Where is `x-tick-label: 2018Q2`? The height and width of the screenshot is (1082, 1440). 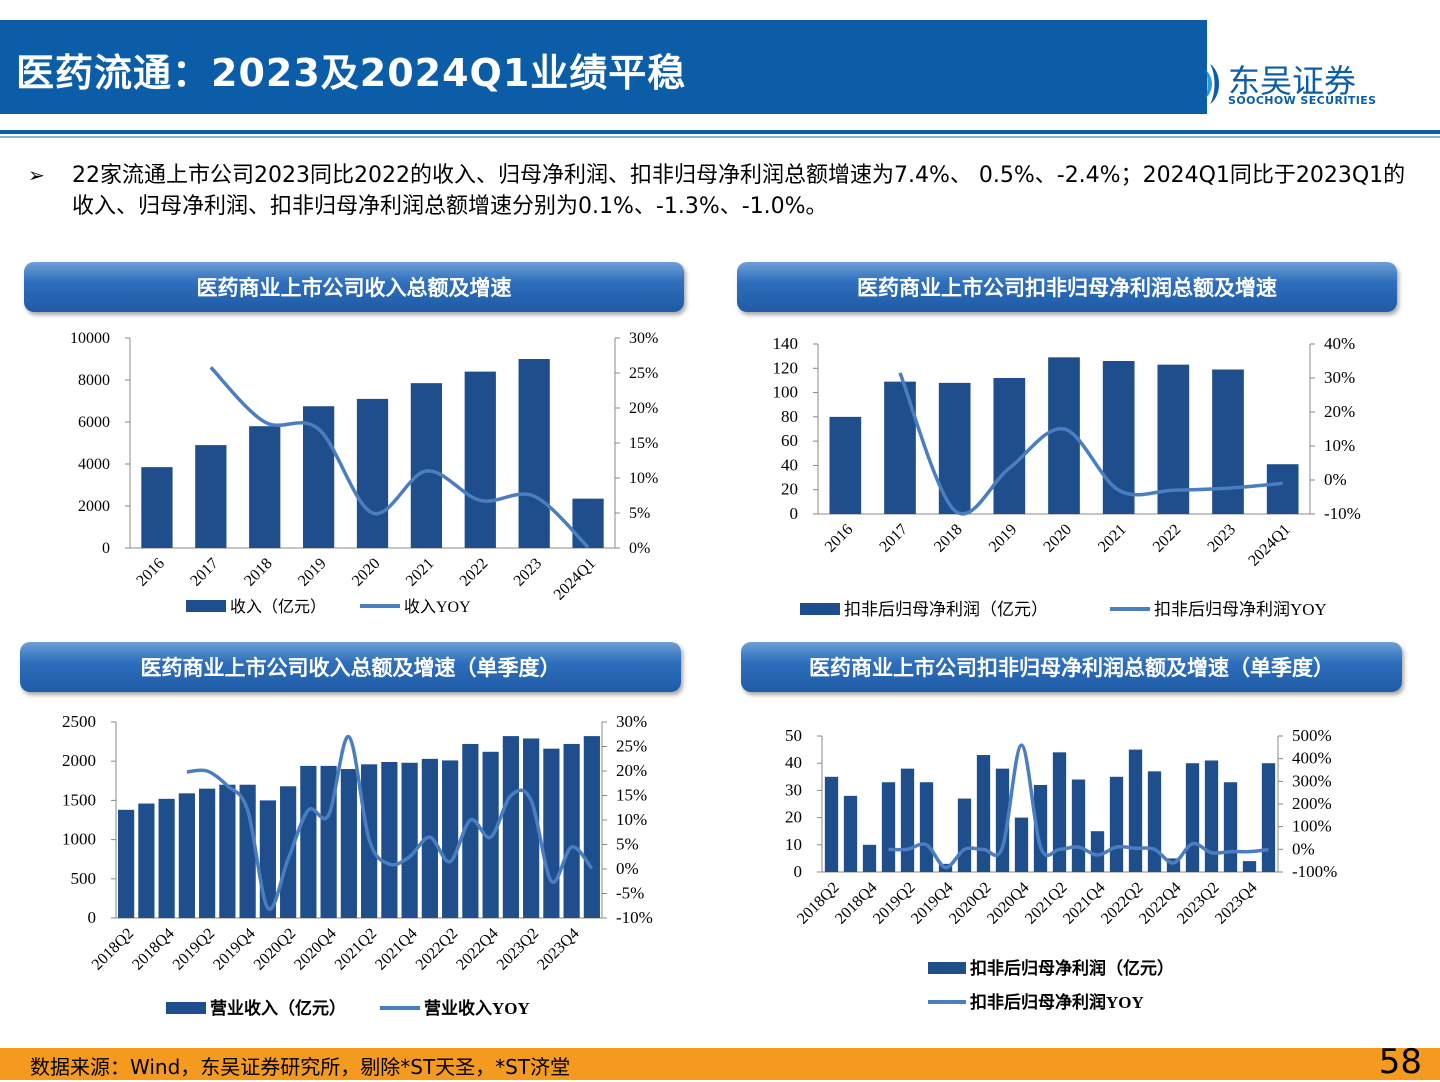 x-tick-label: 2018Q2 is located at coordinates (113, 949).